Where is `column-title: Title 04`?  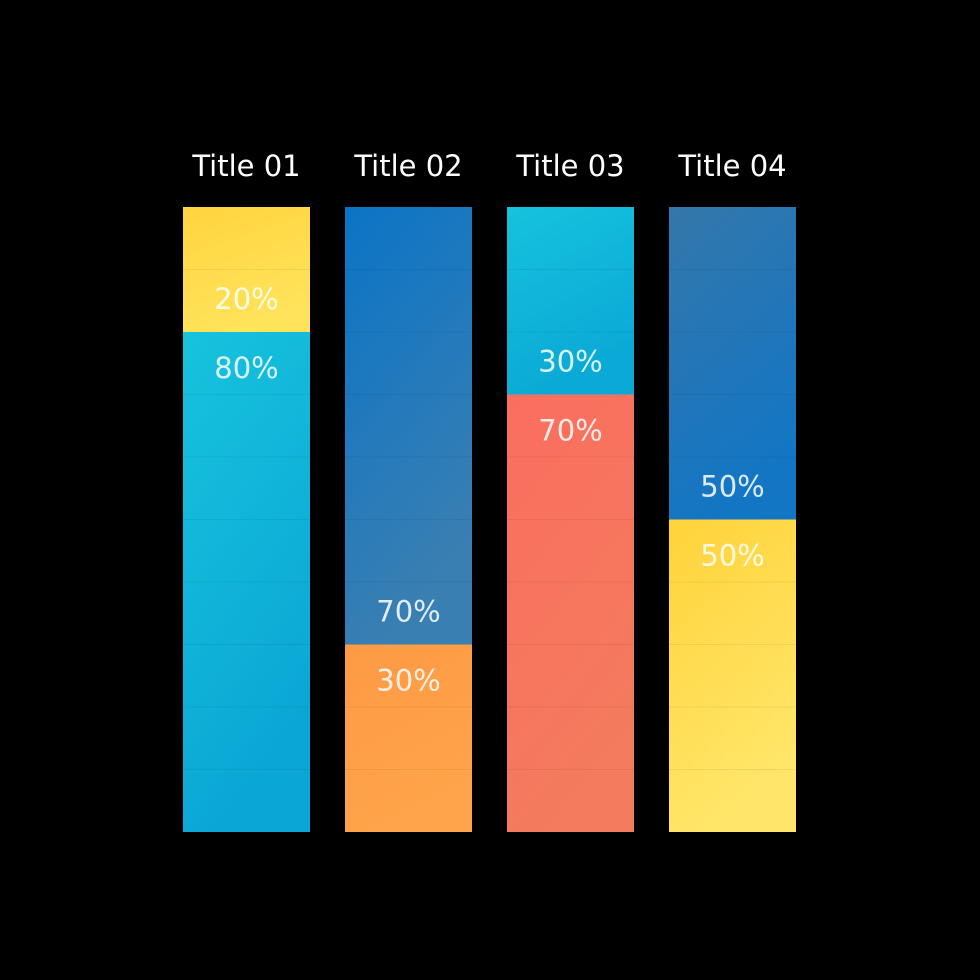
column-title: Title 04 is located at coordinates (731, 166).